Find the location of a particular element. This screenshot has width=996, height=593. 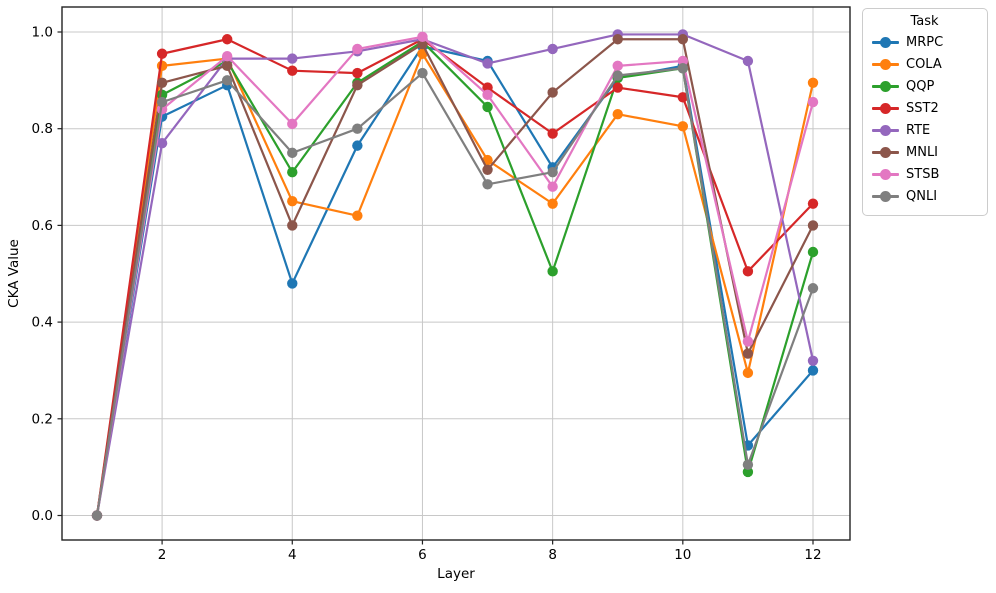

legend-rows: MRPC COLA QQP SST2 RTE MNLI STSB QNLI is located at coordinates (924, 119).